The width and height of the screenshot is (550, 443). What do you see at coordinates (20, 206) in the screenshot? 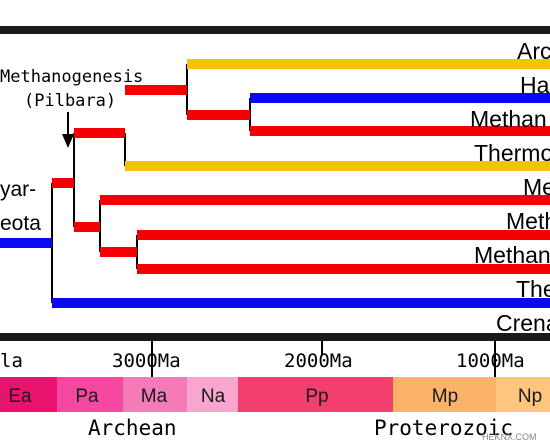
I see `outgroup-labels: yar- eota` at bounding box center [20, 206].